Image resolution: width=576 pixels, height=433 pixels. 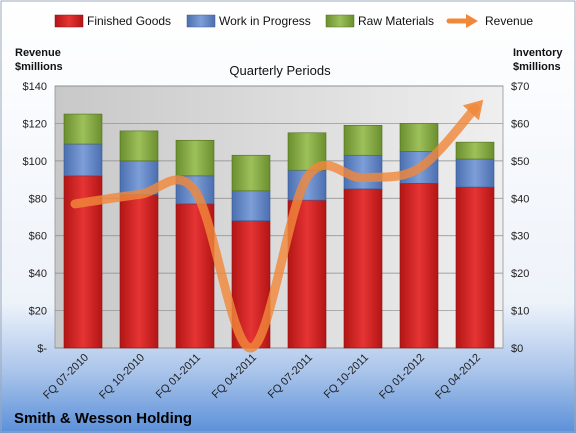 I want to click on left-axis-title-line1: Revenue, so click(x=38, y=53).